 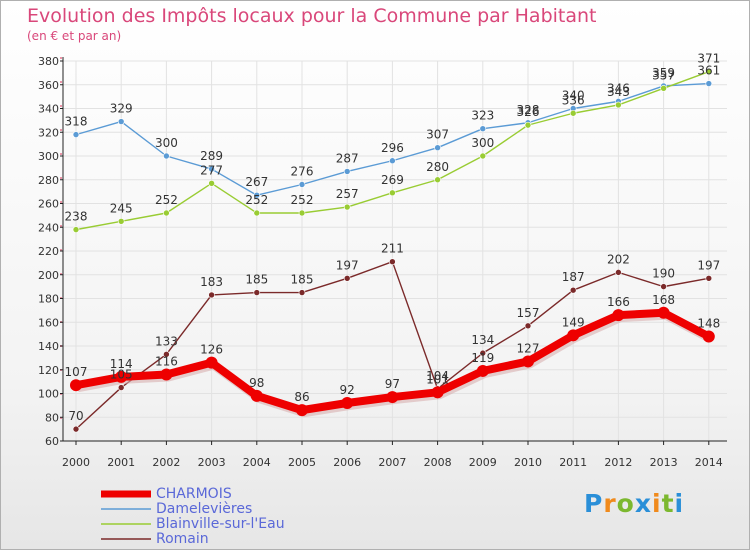 What do you see at coordinates (48, 156) in the screenshot?
I see `y-tick-label: 300` at bounding box center [48, 156].